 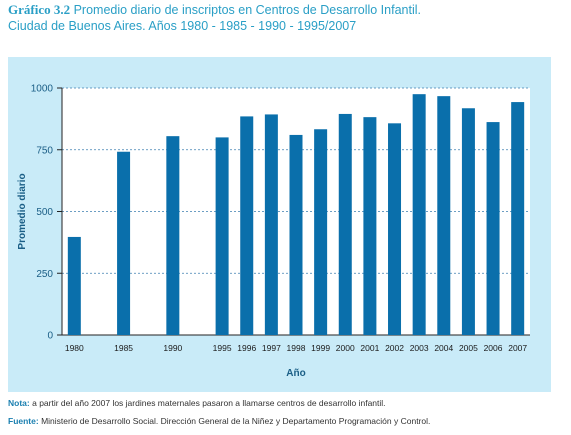 I want to click on y-tick-label: 1000, so click(x=42, y=89).